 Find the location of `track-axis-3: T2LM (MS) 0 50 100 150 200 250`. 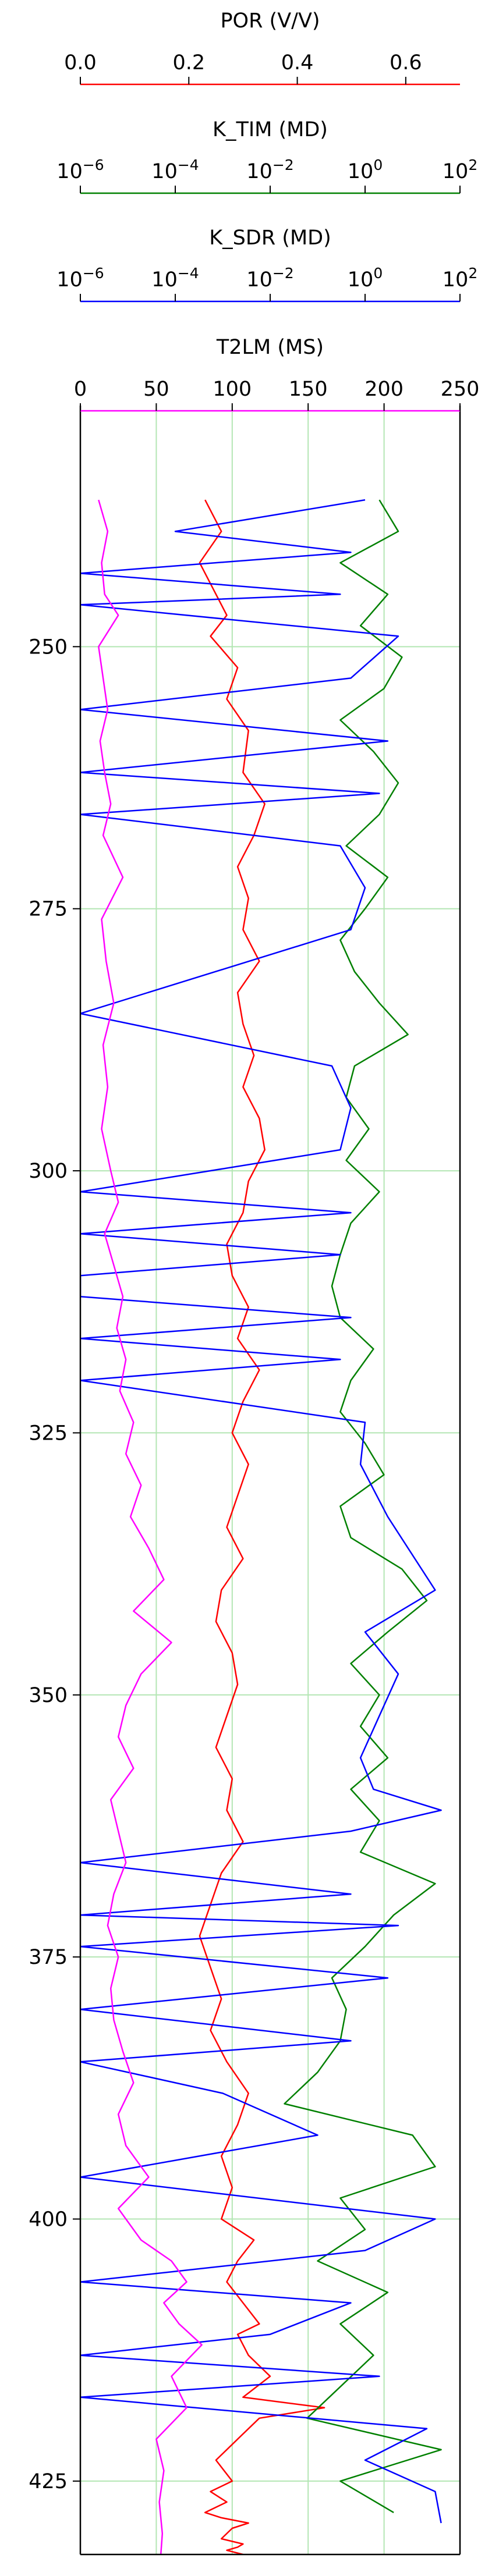

track-axis-3: T2LM (MS) 0 50 100 150 200 250 is located at coordinates (277, 374).